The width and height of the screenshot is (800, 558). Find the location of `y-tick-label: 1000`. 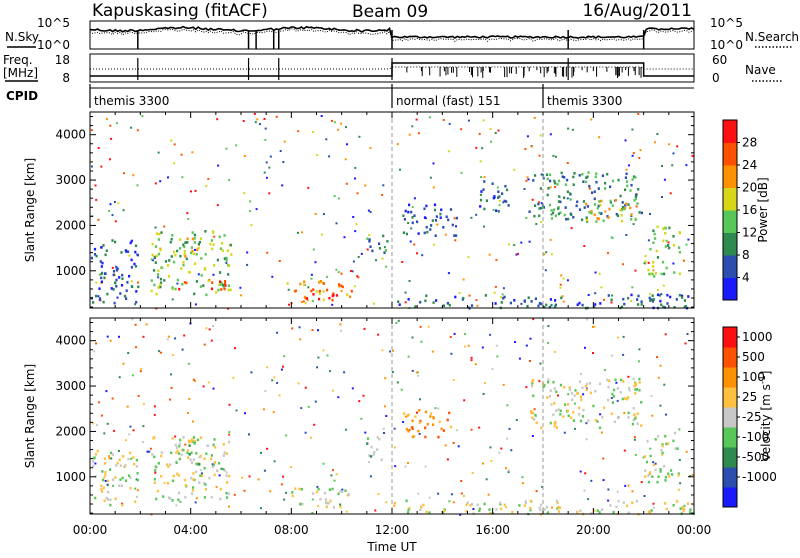

y-tick-label: 1000 is located at coordinates (70, 477).